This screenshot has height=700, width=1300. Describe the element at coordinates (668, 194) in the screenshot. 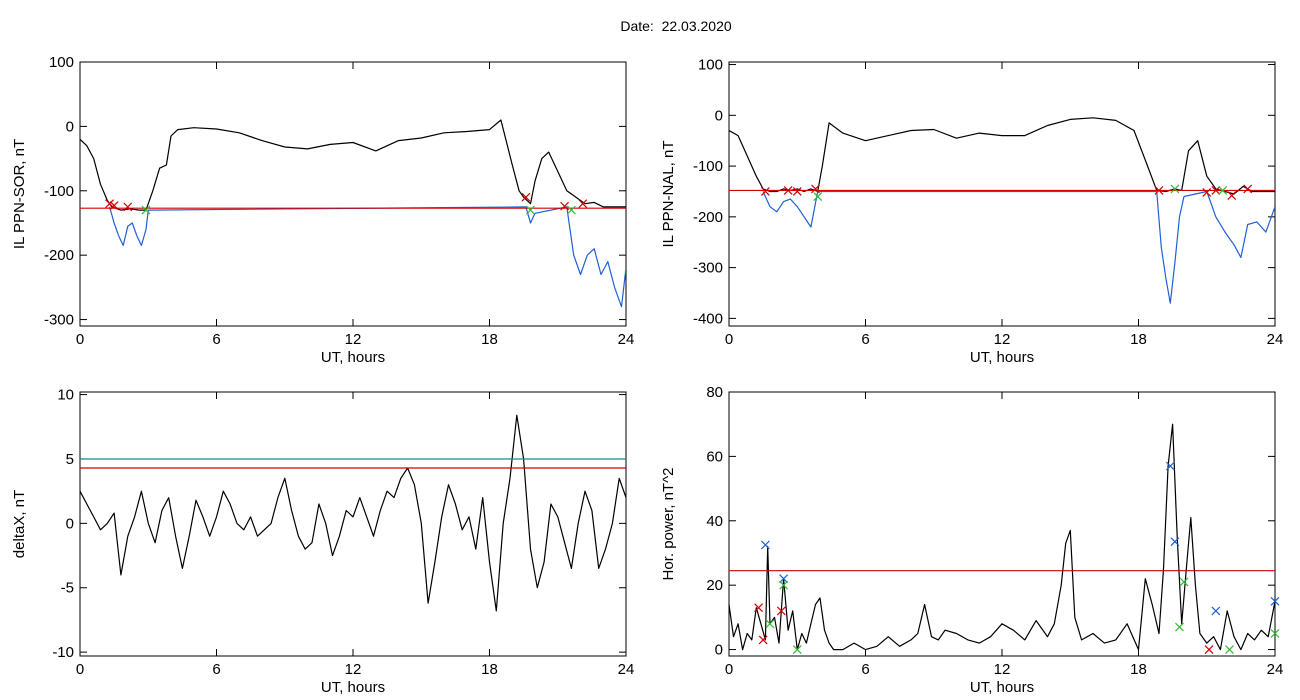

I see `y-axis-label: IL PPN-NAL, nT` at that location.